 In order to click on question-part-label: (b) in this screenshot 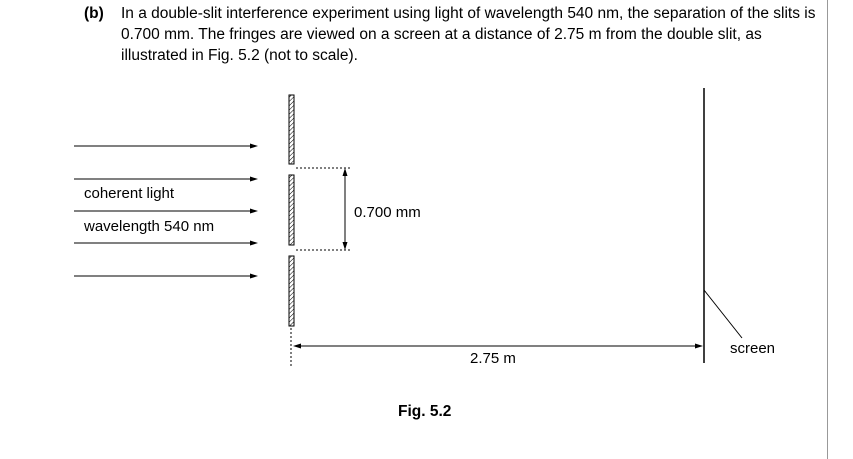, I will do `click(94, 13)`.